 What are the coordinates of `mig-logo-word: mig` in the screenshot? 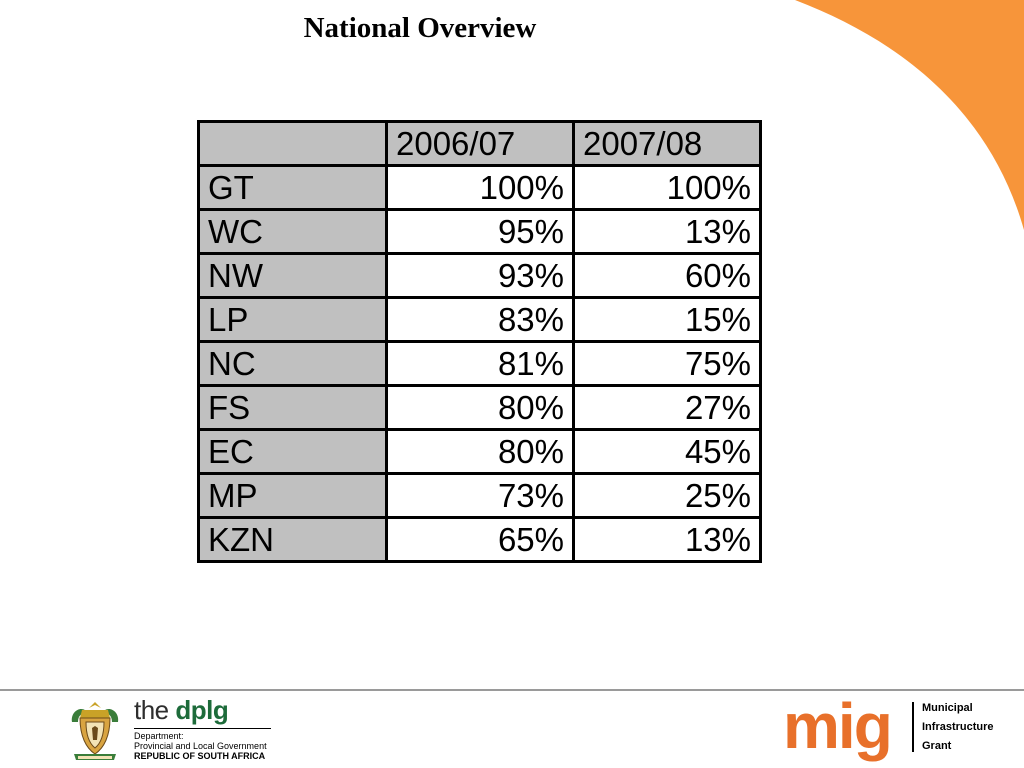 It's located at (838, 726).